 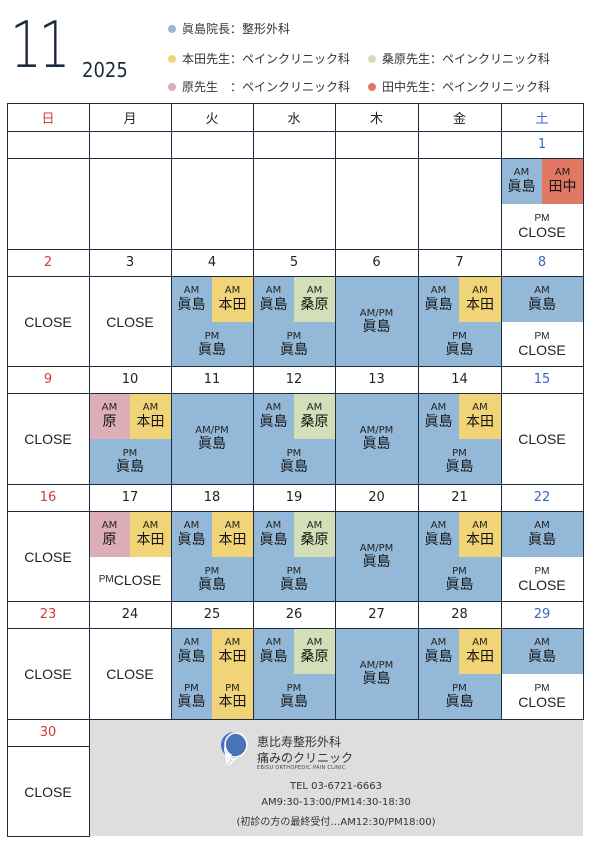 I want to click on day-number: 19, so click(x=294, y=497).